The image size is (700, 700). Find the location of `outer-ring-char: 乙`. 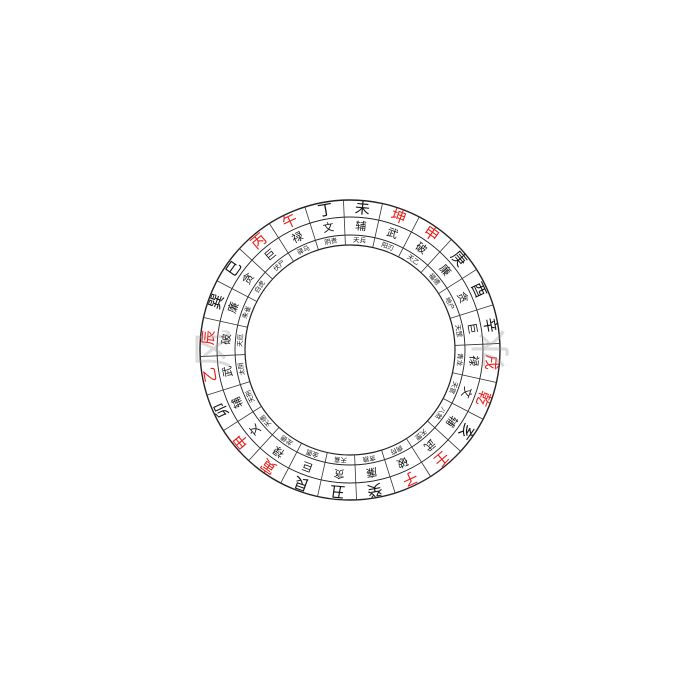

outer-ring-char: 乙 is located at coordinates (210, 375).